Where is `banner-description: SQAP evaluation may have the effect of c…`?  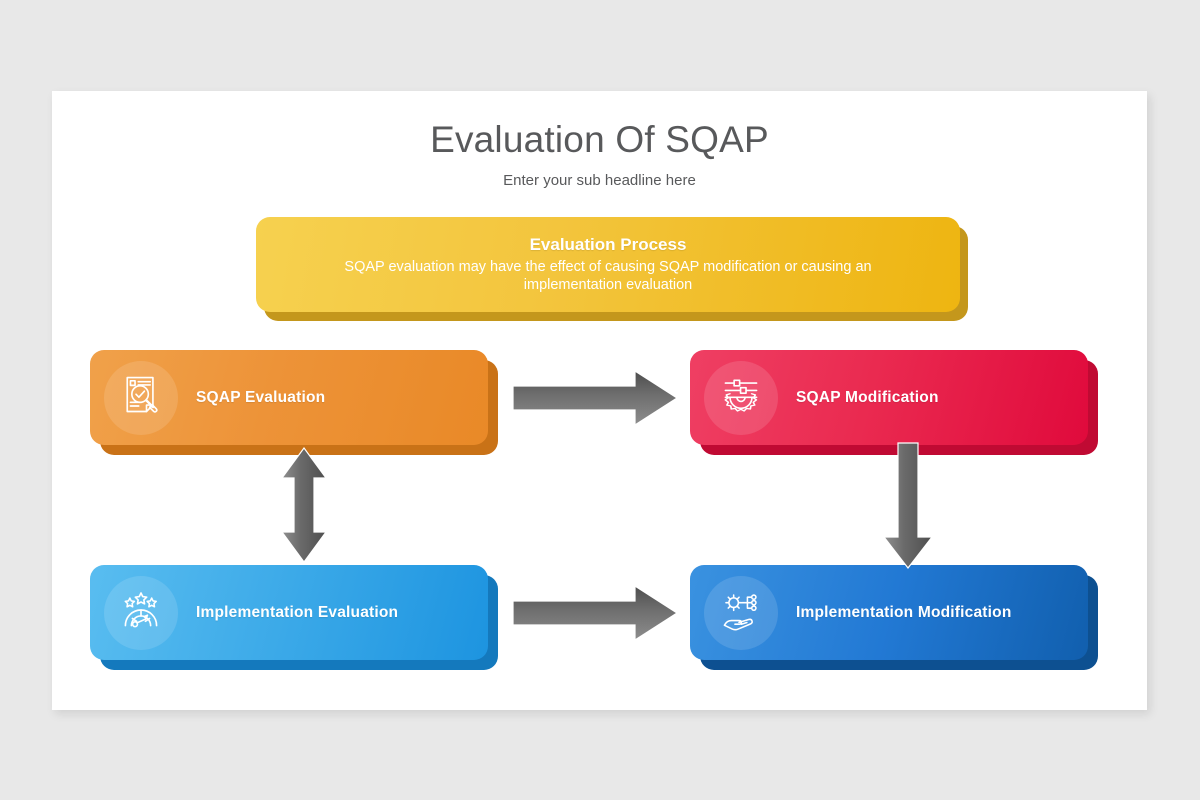
banner-description: SQAP evaluation may have the effect of c… is located at coordinates (608, 276).